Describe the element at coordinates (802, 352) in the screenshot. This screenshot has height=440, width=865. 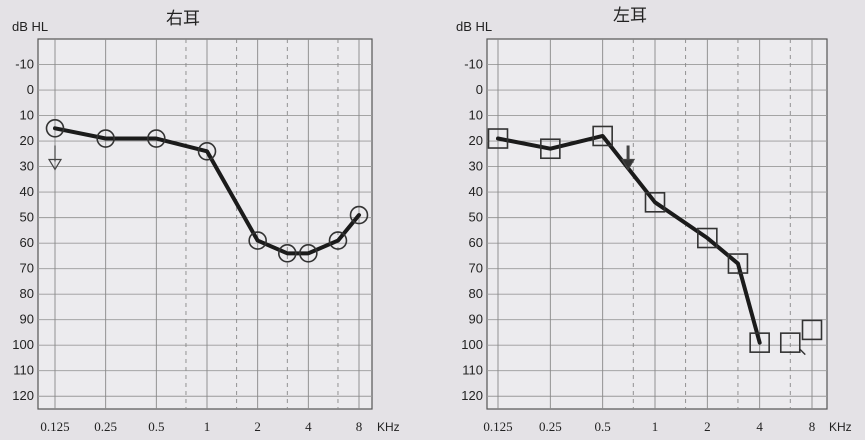
I see `no-response-tail-icon` at that location.